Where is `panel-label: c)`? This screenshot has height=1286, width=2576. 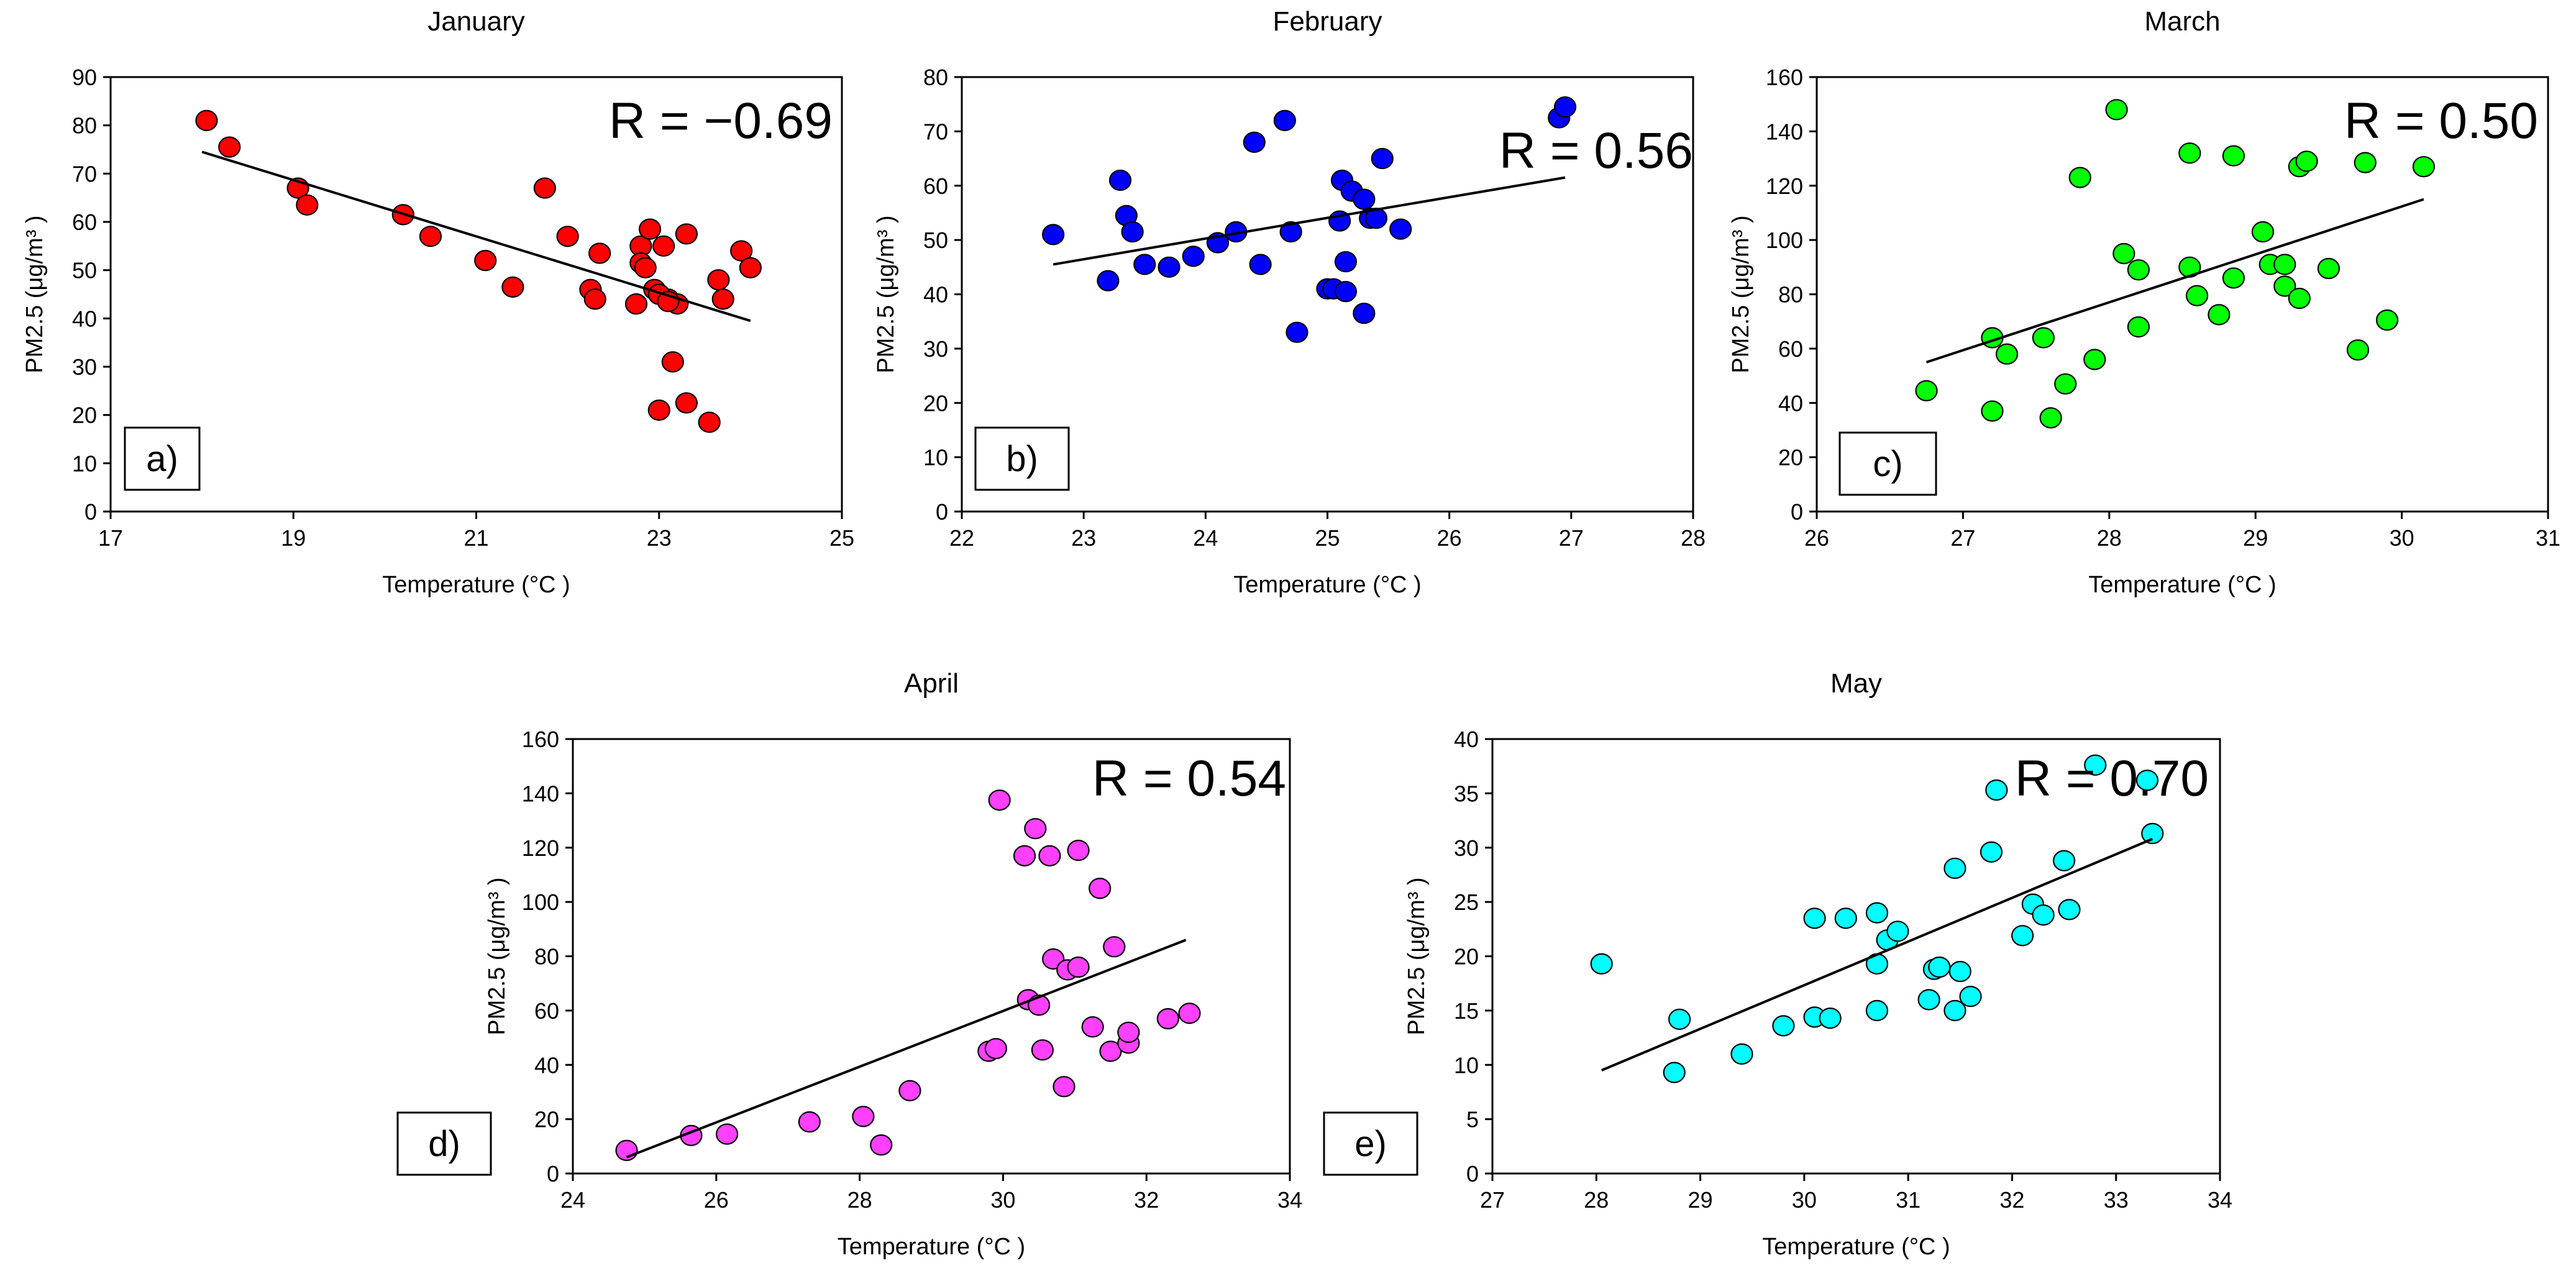 panel-label: c) is located at coordinates (1887, 464).